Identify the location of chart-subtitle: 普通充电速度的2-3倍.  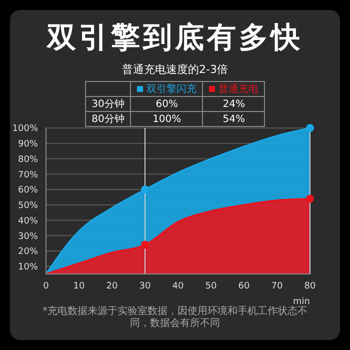
(175, 69).